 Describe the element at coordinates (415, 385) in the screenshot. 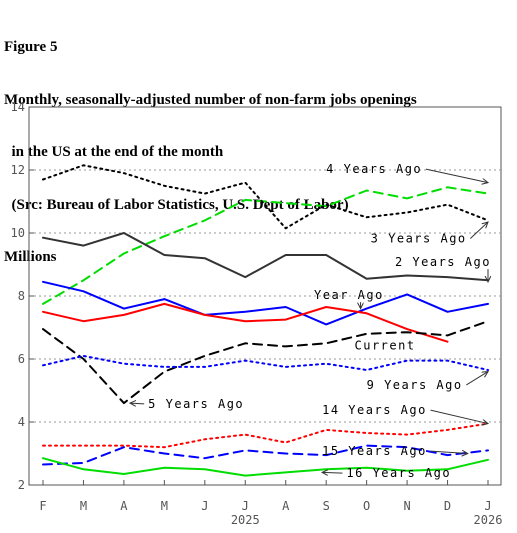

I see `series-label-9-years-ago: 9 Years Ago` at that location.